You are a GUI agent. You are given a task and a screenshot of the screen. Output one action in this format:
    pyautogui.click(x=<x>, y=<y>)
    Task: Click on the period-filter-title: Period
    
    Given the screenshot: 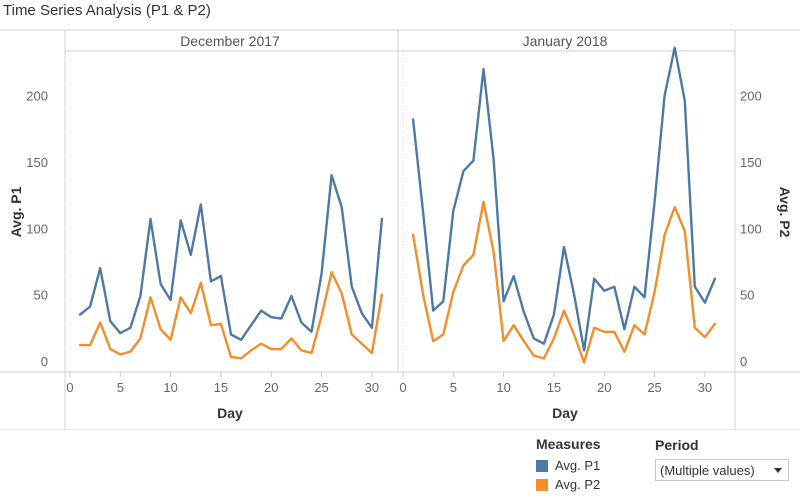 What is the action you would take?
    pyautogui.click(x=677, y=445)
    